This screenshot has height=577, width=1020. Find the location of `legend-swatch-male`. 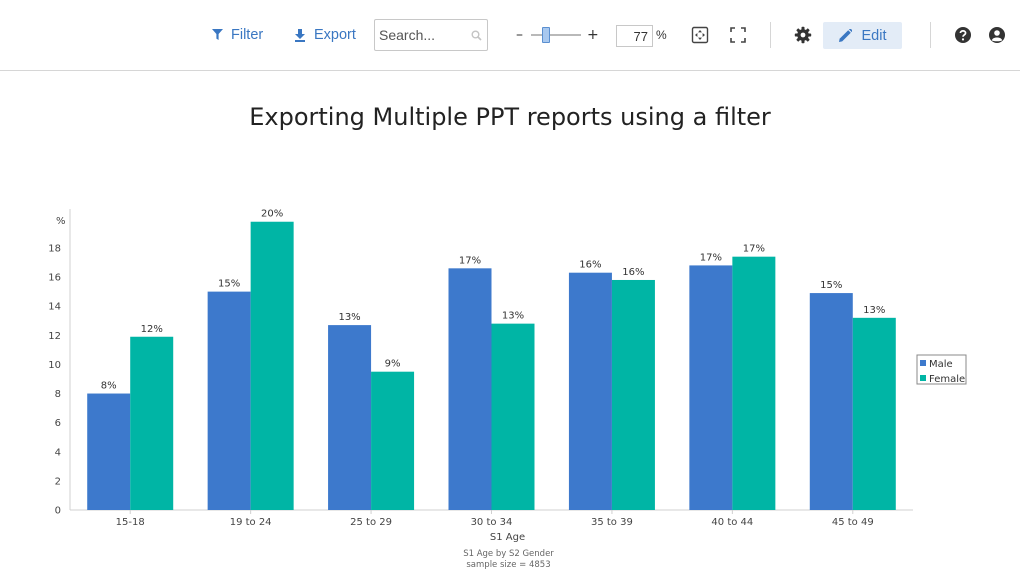

legend-swatch-male is located at coordinates (923, 363).